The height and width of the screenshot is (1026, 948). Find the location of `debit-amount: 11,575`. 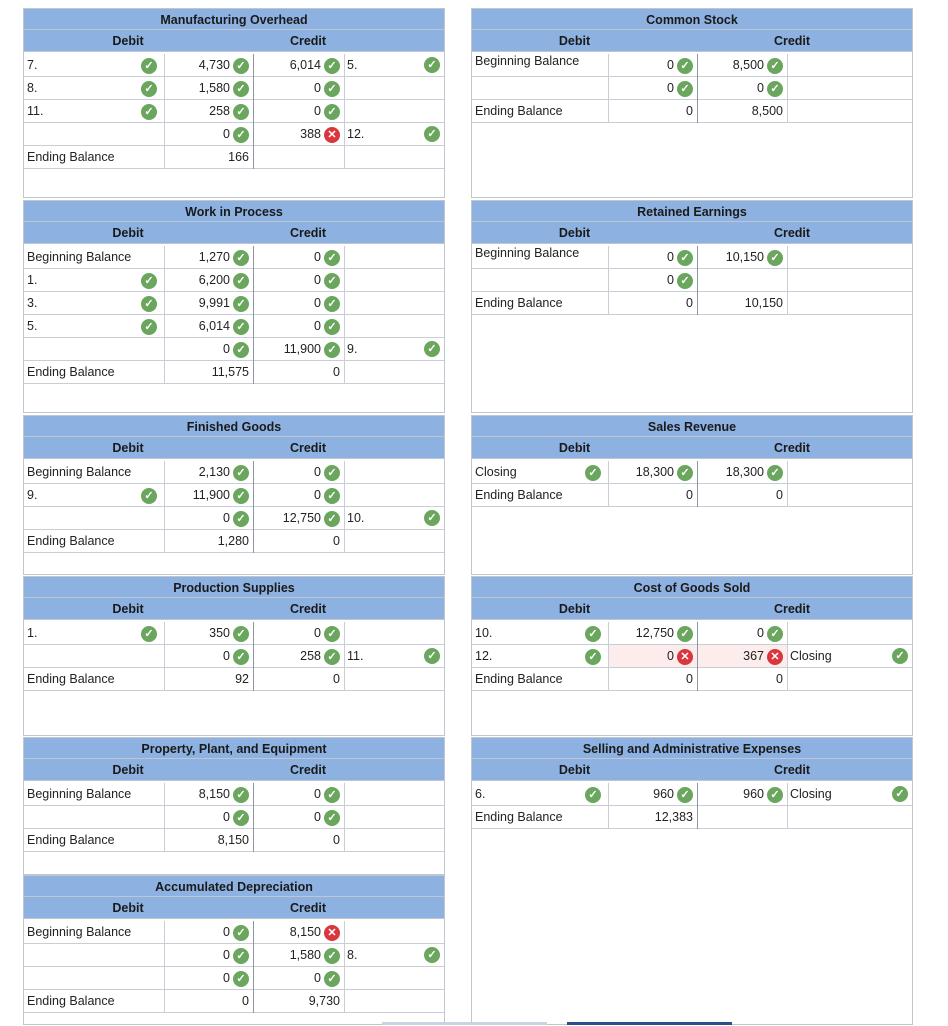

debit-amount: 11,575 is located at coordinates (208, 372).